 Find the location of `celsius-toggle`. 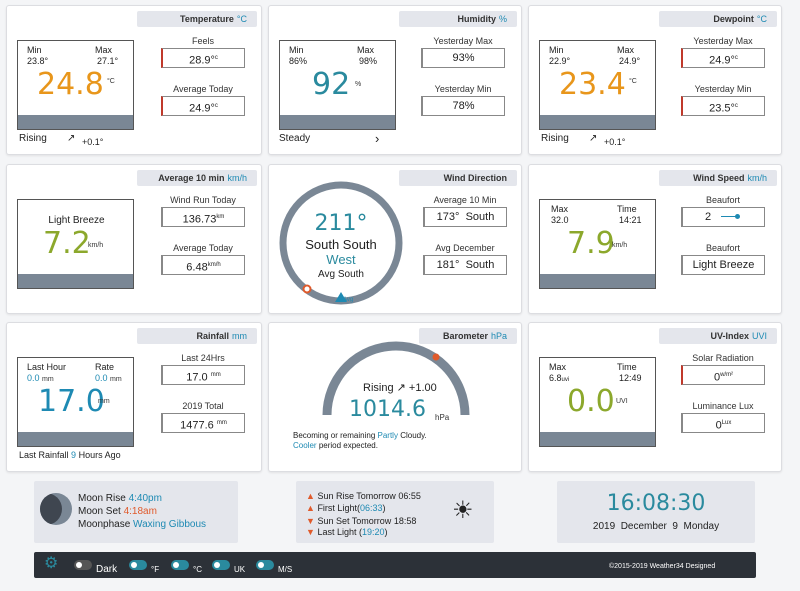

celsius-toggle is located at coordinates (180, 565).